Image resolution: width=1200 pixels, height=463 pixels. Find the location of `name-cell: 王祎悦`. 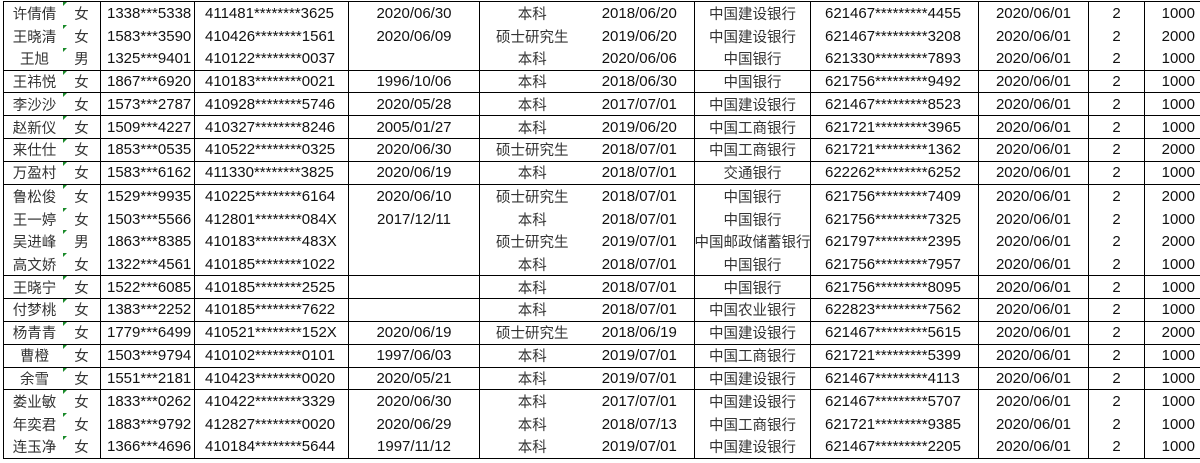

name-cell: 王祎悦 is located at coordinates (34, 82).